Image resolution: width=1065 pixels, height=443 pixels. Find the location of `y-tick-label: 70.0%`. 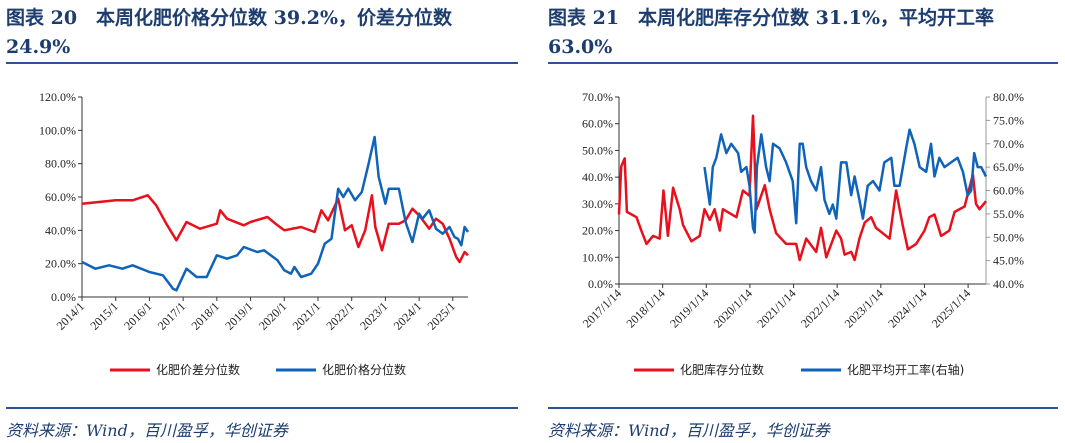

y-tick-label: 70.0% is located at coordinates (597, 97).